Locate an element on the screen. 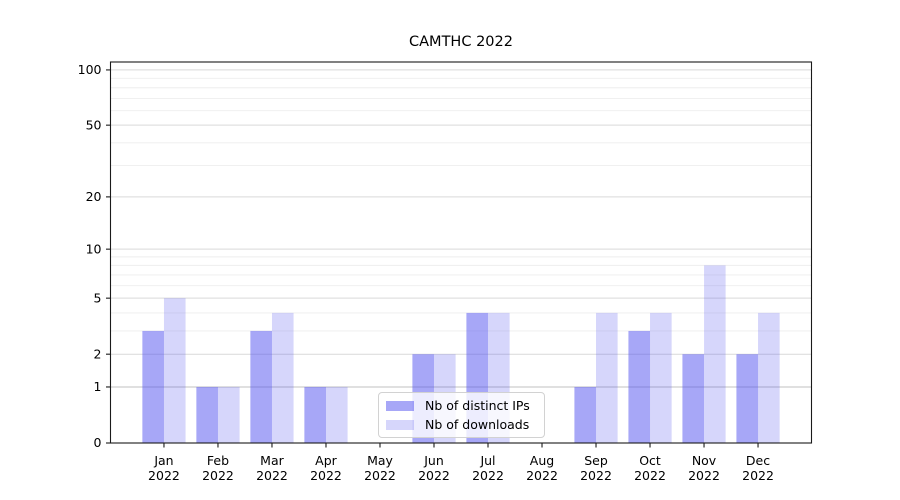 This screenshot has width=900, height=500. legend: Nb of distinct IPs Nb of downloads is located at coordinates (461, 415).